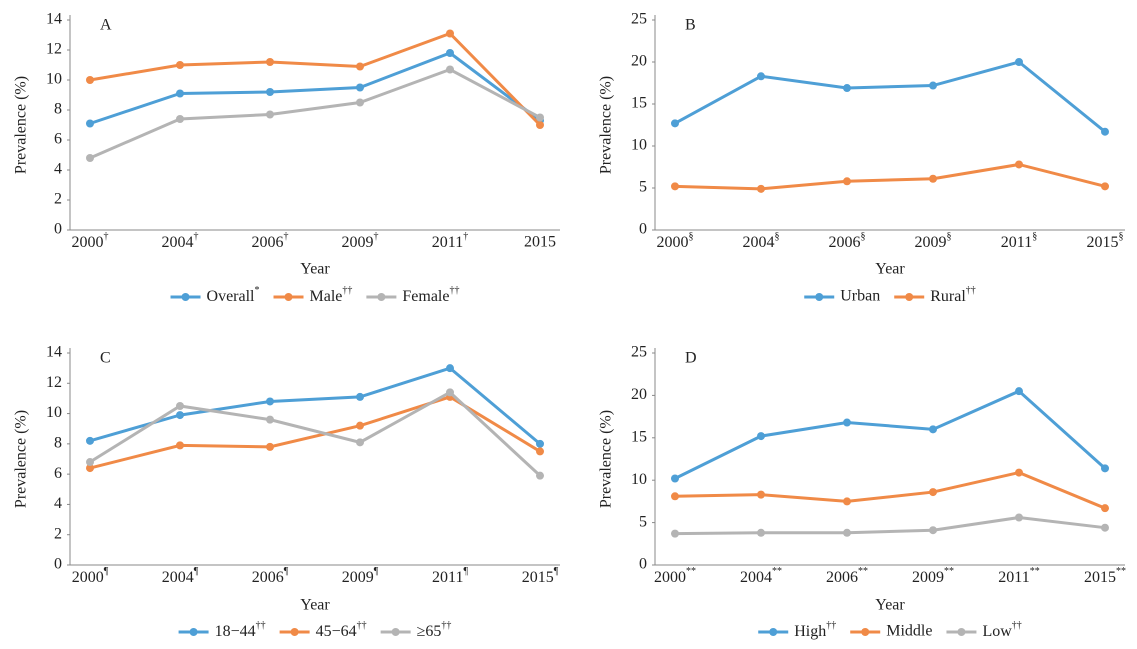 This screenshot has height=649, width=1137. What do you see at coordinates (815, 629) in the screenshot?
I see `legend-label: High††` at bounding box center [815, 629].